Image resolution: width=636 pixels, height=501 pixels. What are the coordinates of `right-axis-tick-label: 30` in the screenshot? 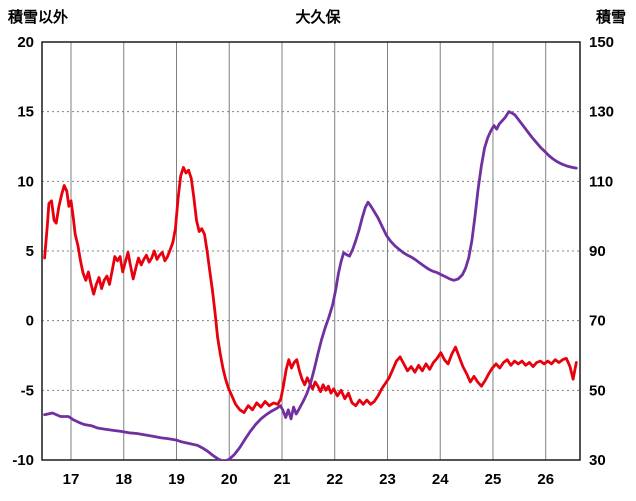 It's located at (597, 460).